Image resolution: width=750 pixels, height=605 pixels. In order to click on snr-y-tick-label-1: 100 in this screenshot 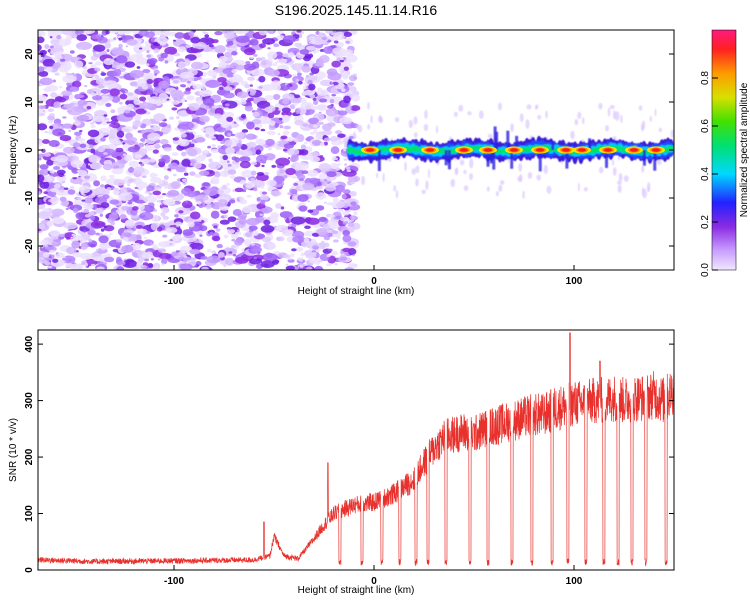, I will do `click(29, 513)`.